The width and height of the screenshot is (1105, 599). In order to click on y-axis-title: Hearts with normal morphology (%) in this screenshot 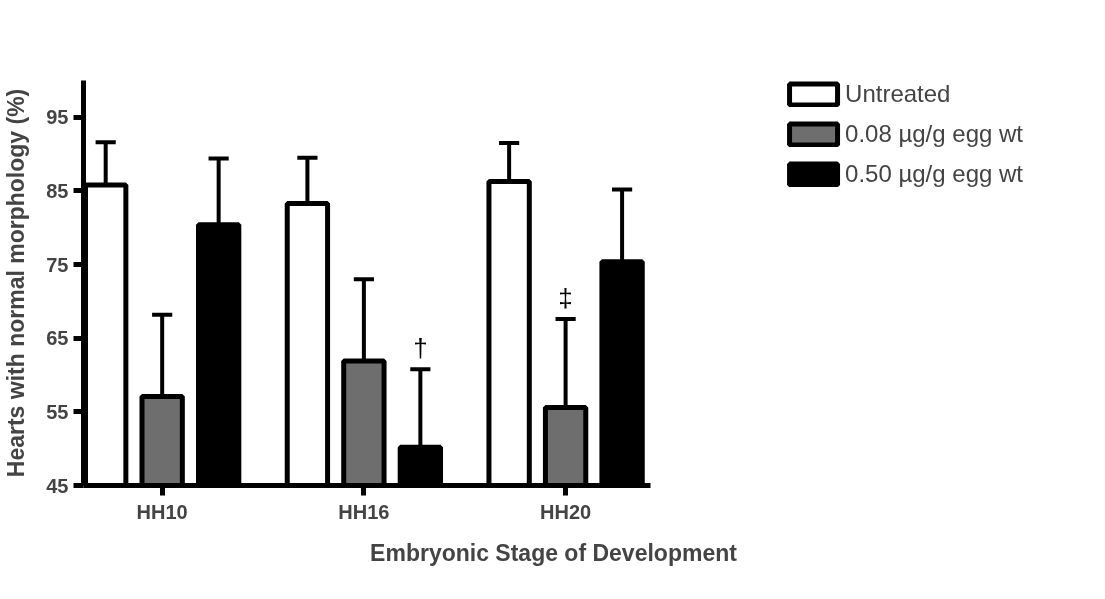, I will do `click(16, 283)`.